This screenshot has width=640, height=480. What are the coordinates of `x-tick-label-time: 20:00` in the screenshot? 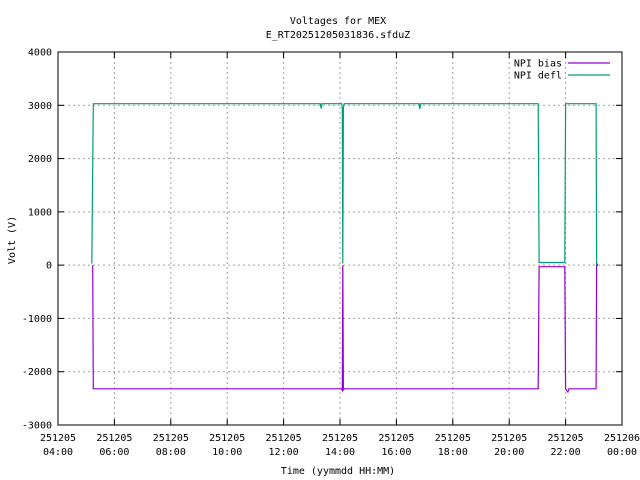 It's located at (509, 452).